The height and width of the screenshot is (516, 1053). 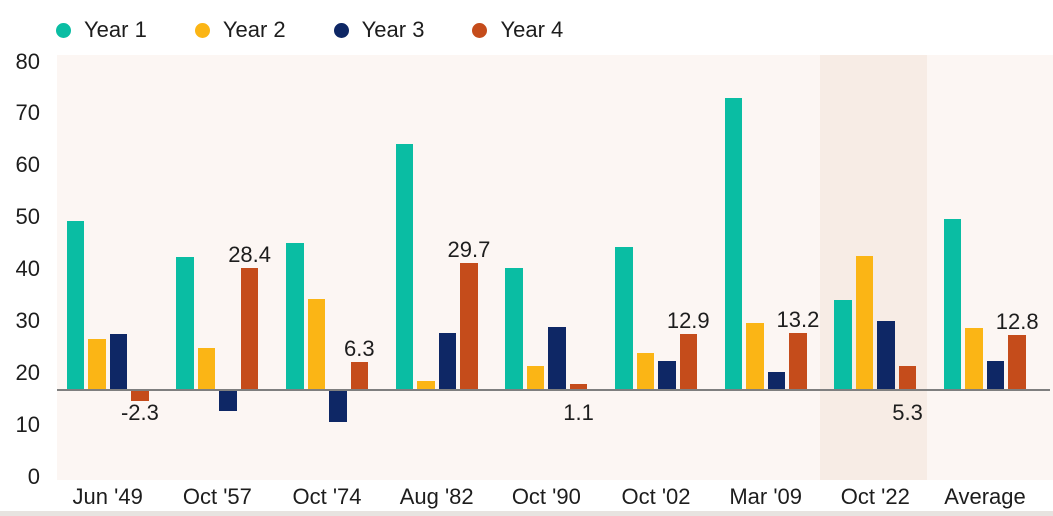 What do you see at coordinates (526, 513) in the screenshot?
I see `bottom-edge-strip` at bounding box center [526, 513].